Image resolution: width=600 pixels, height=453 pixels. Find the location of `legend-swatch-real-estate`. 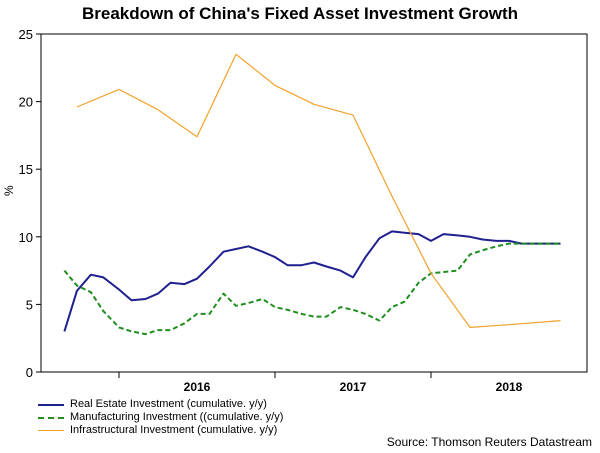

legend-swatch-real-estate is located at coordinates (51, 404).